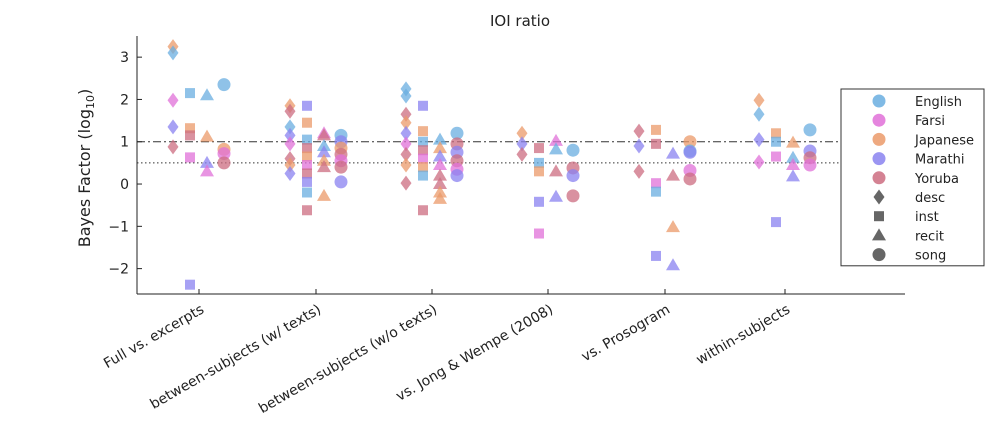 This screenshot has height=438, width=1000. What do you see at coordinates (879, 178) in the screenshot?
I see `legend-swatch-yoruba` at bounding box center [879, 178].